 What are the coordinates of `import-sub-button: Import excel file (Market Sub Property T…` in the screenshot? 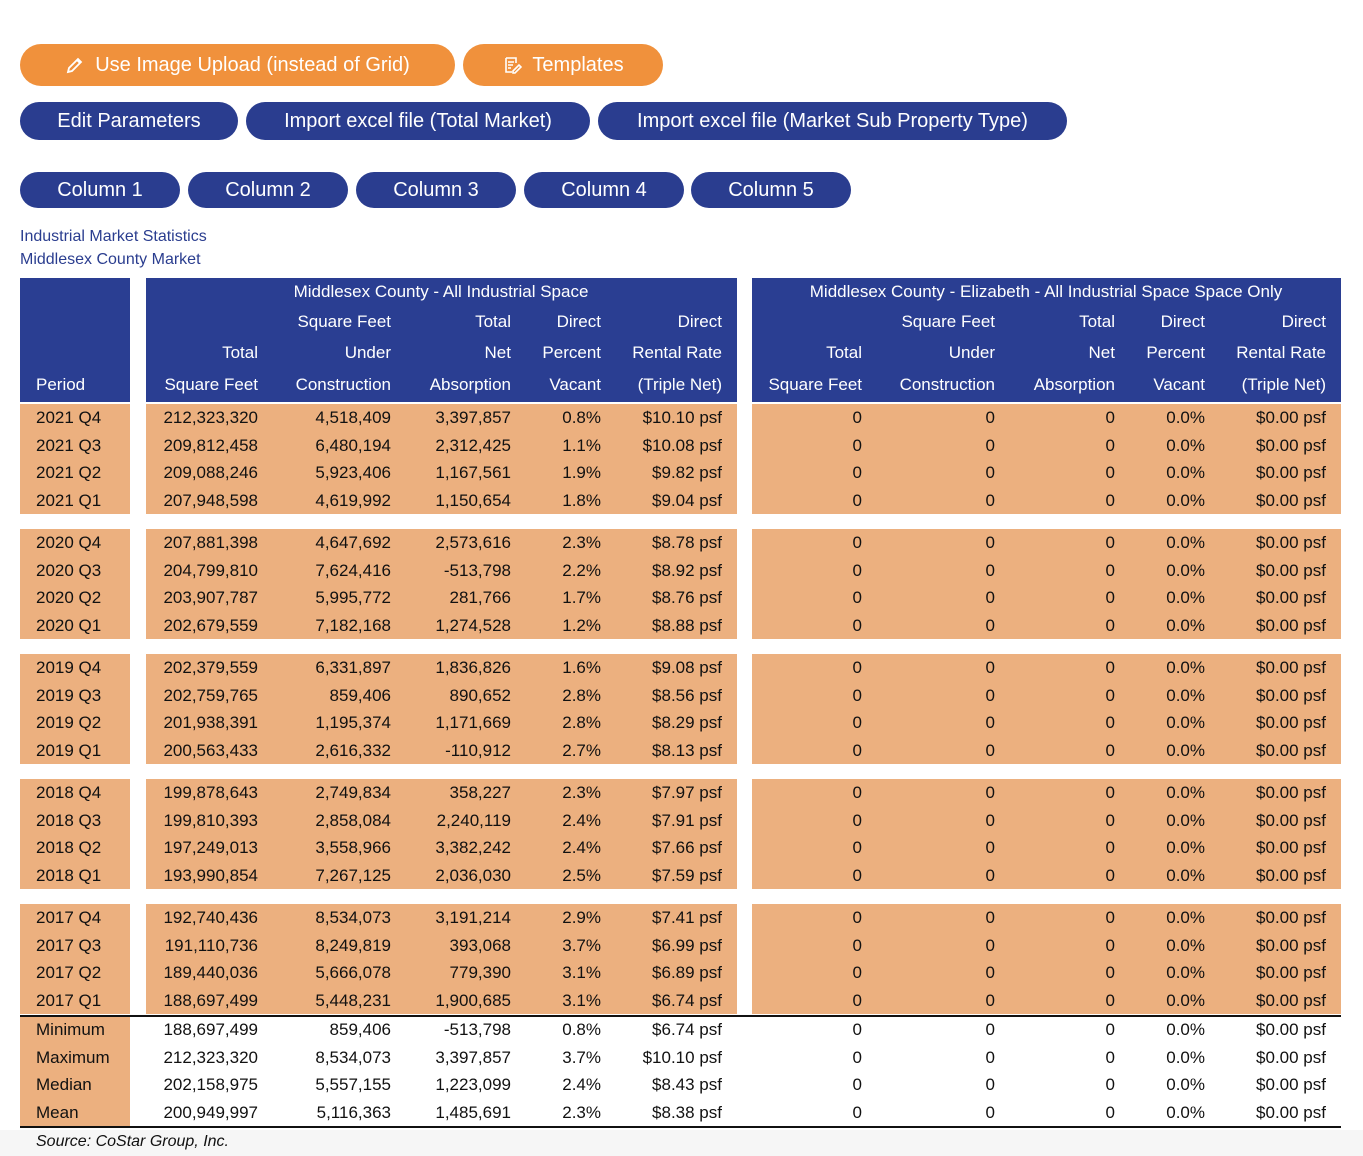 It's located at (832, 121).